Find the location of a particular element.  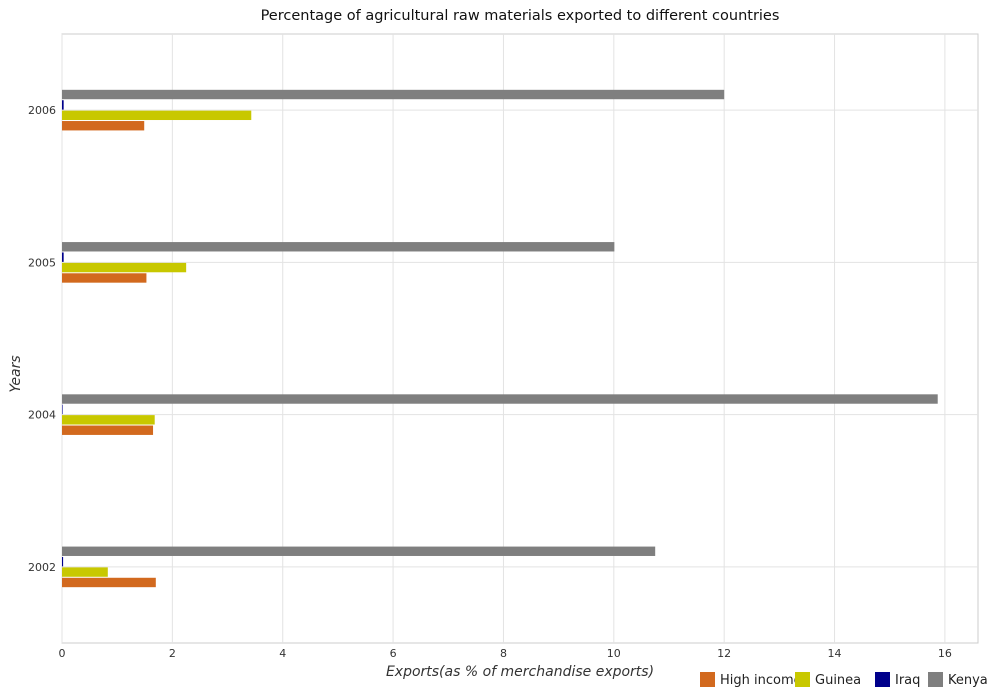

x-tick-label: 8 is located at coordinates (503, 653).